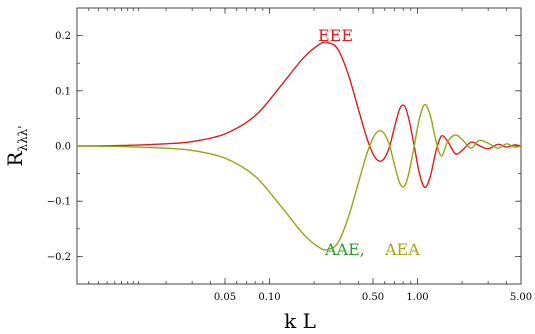  Describe the element at coordinates (23, 138) in the screenshot. I see `y-axis-title-sub: λλλ'` at that location.